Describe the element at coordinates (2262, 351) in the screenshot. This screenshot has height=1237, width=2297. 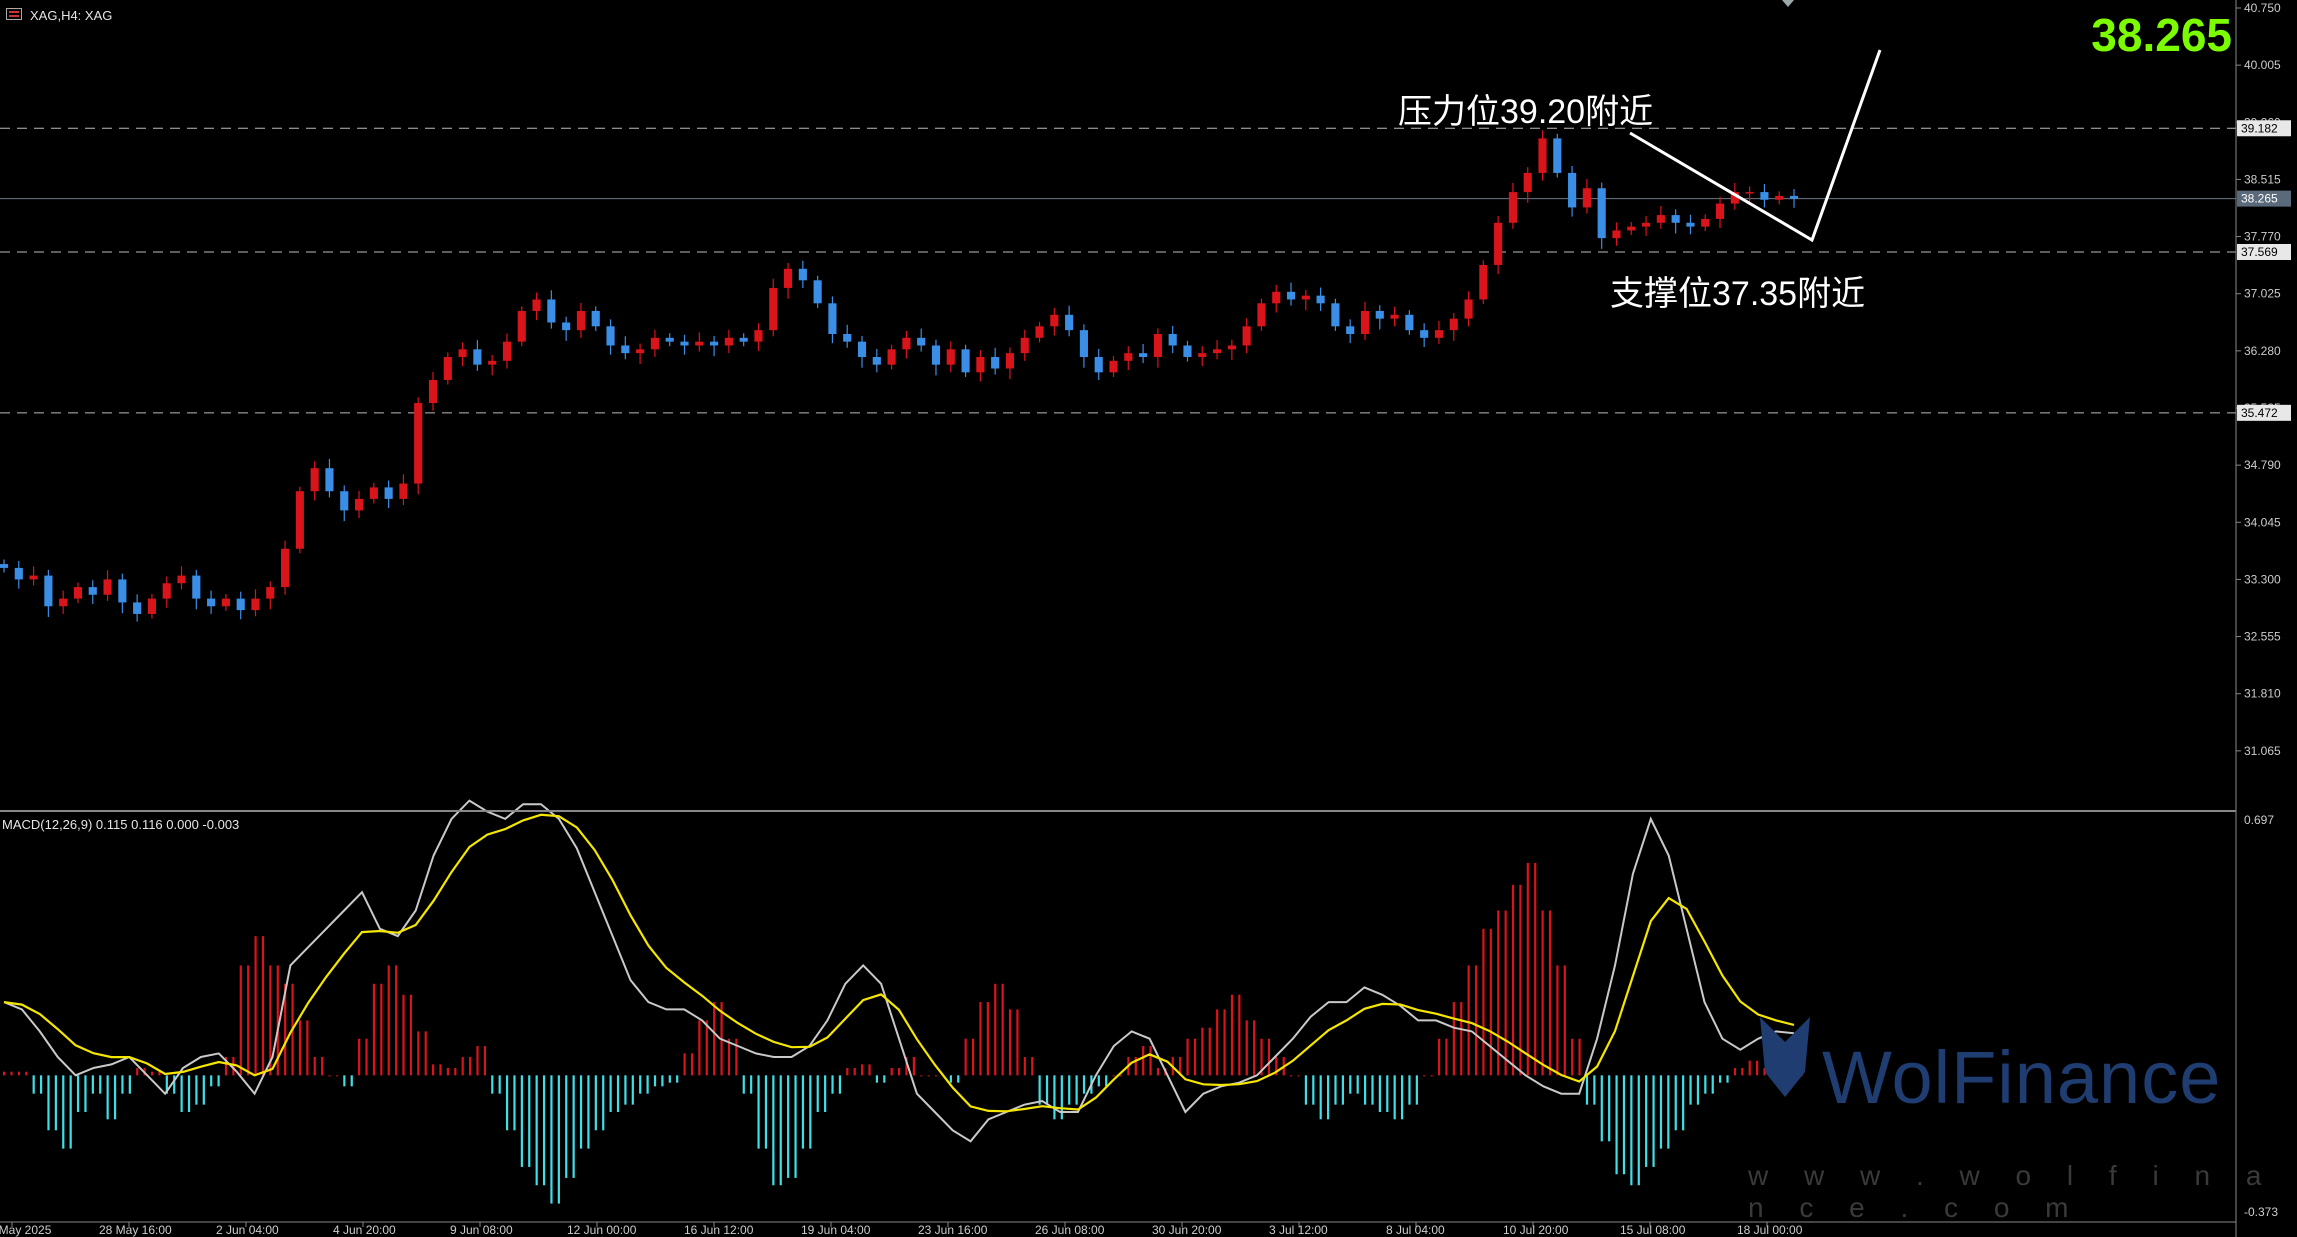
I see `y-tick-label: 36.280` at that location.